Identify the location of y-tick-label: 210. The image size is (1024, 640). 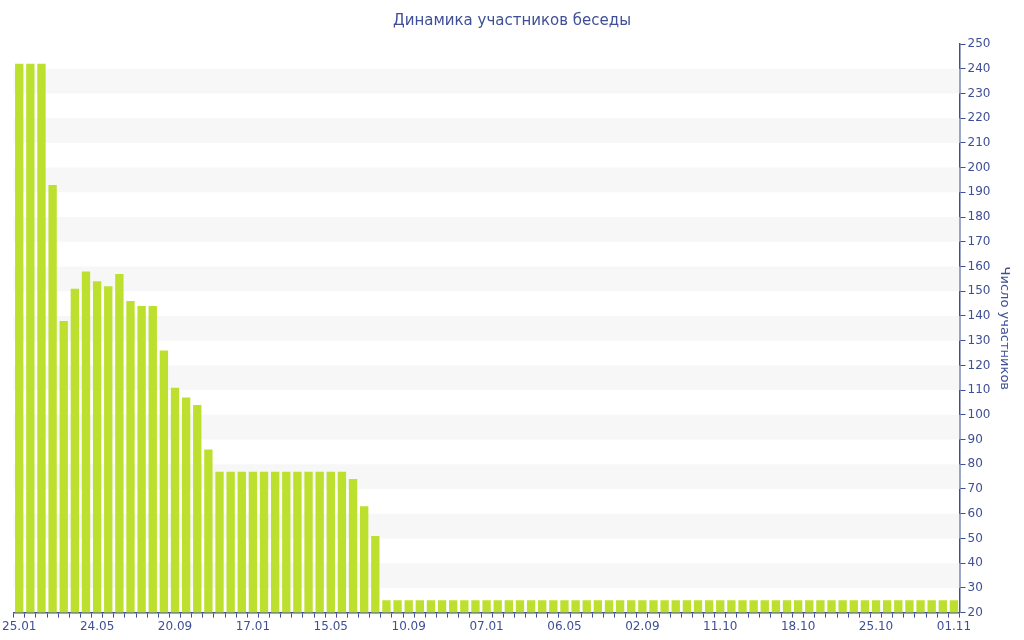
(979, 142).